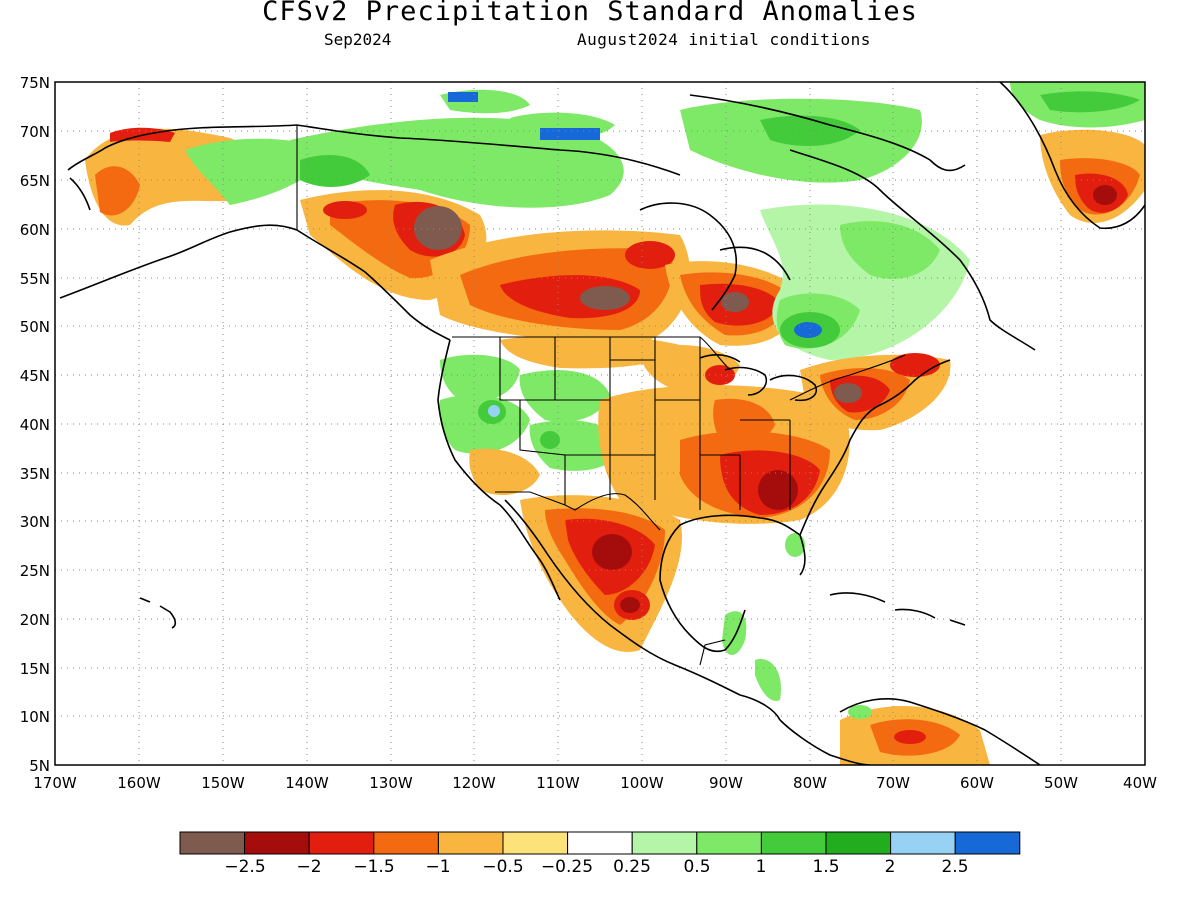 This screenshot has height=900, width=1200. What do you see at coordinates (502, 867) in the screenshot?
I see `legend-label: −0.5` at bounding box center [502, 867].